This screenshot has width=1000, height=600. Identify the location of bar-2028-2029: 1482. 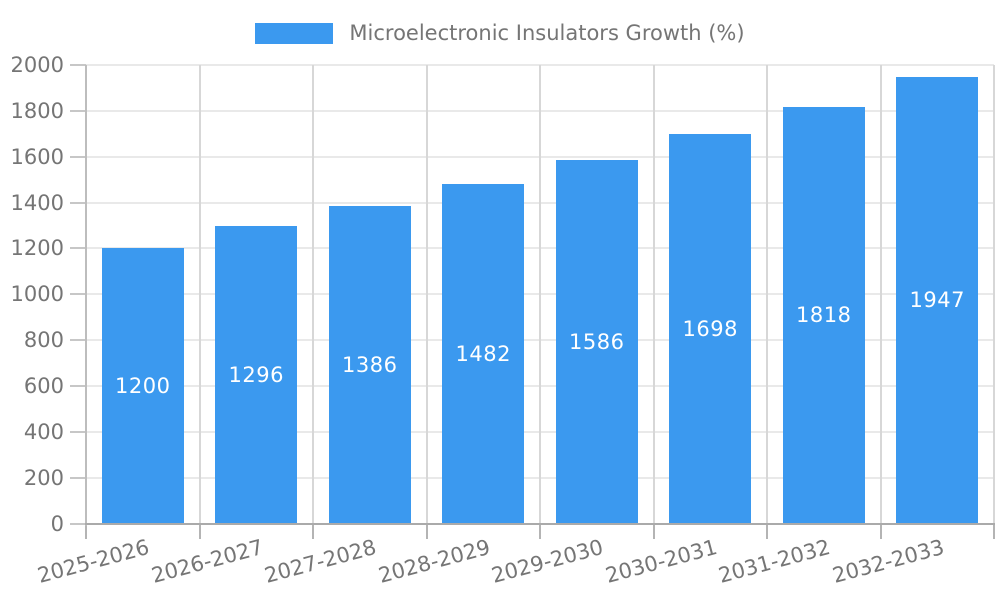
(483, 353).